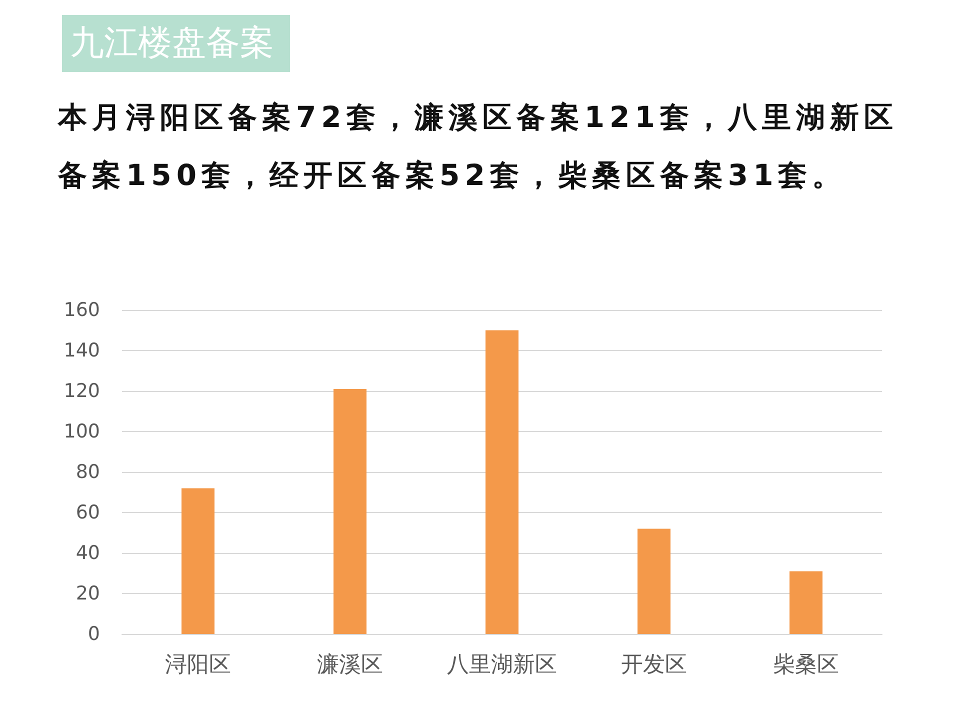 The height and width of the screenshot is (720, 960). What do you see at coordinates (94, 634) in the screenshot?
I see `y-tick-label: 0` at bounding box center [94, 634].